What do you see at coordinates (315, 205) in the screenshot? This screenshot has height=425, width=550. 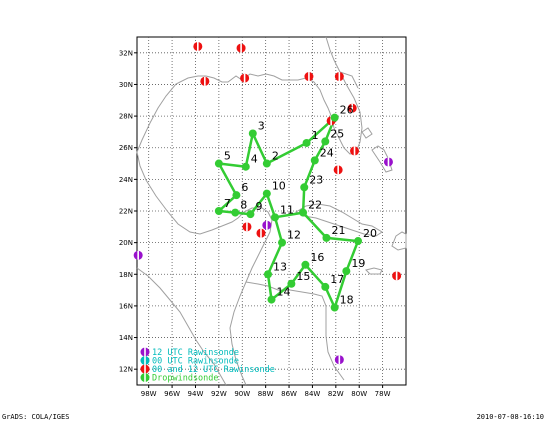 I see `dropsonde-label: 22` at bounding box center [315, 205].